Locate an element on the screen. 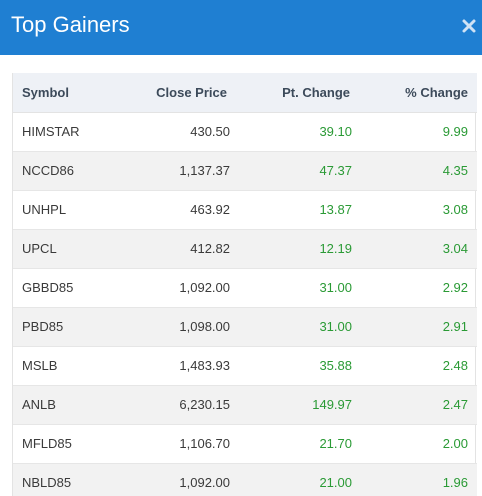 The height and width of the screenshot is (496, 482). close-price-cell: 1,106.70 is located at coordinates (179, 444).